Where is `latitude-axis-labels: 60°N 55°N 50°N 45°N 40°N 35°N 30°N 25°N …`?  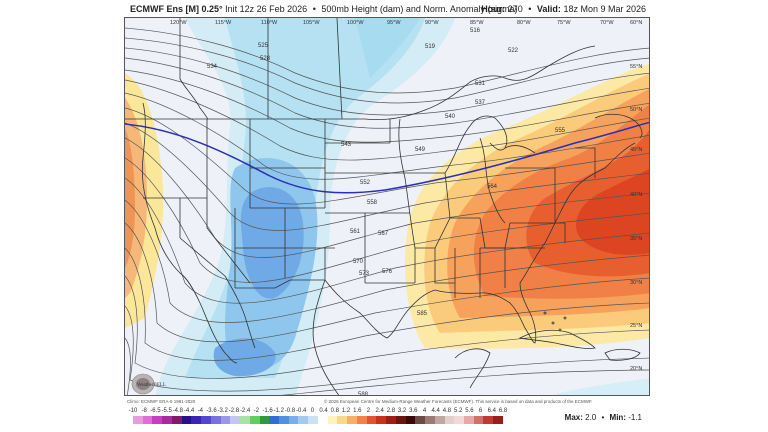
latitude-axis-labels: 60°N 55°N 50°N 45°N 40°N 35°N 30°N 25°N … is located at coordinates (636, 196).